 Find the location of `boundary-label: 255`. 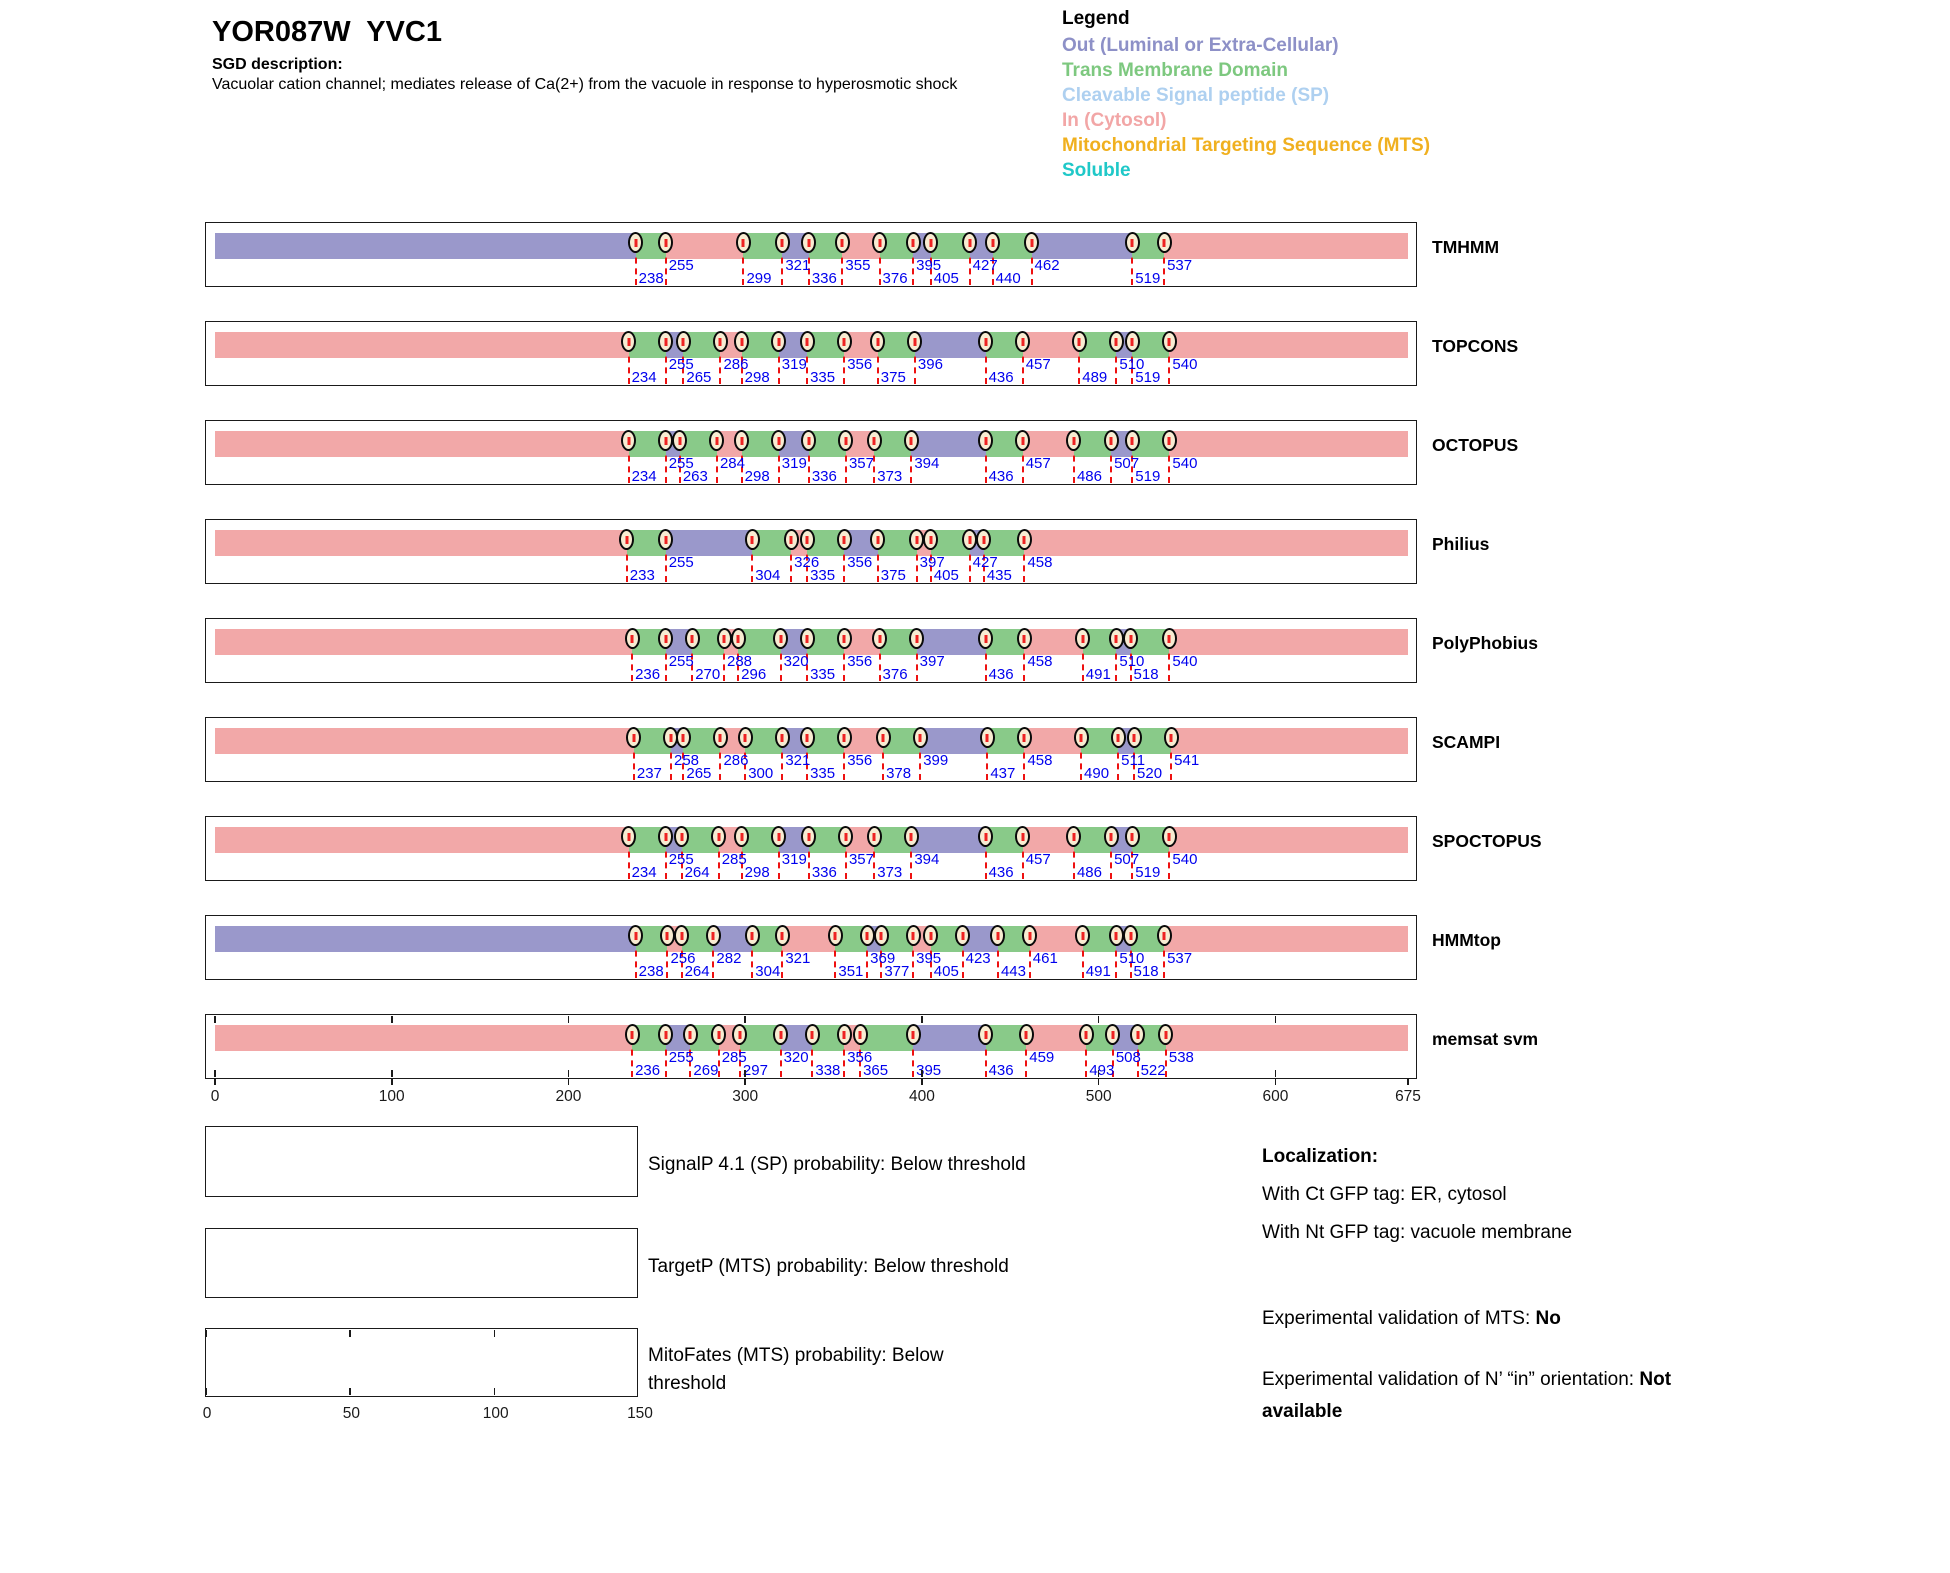

boundary-label: 255 is located at coordinates (681, 463).